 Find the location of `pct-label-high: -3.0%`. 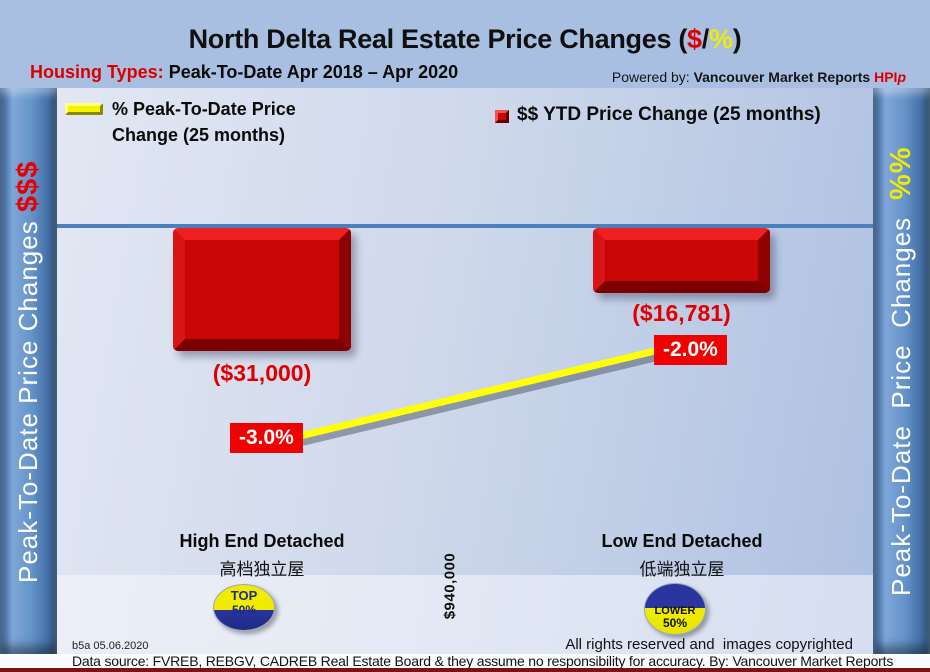

pct-label-high: -3.0% is located at coordinates (266, 438).